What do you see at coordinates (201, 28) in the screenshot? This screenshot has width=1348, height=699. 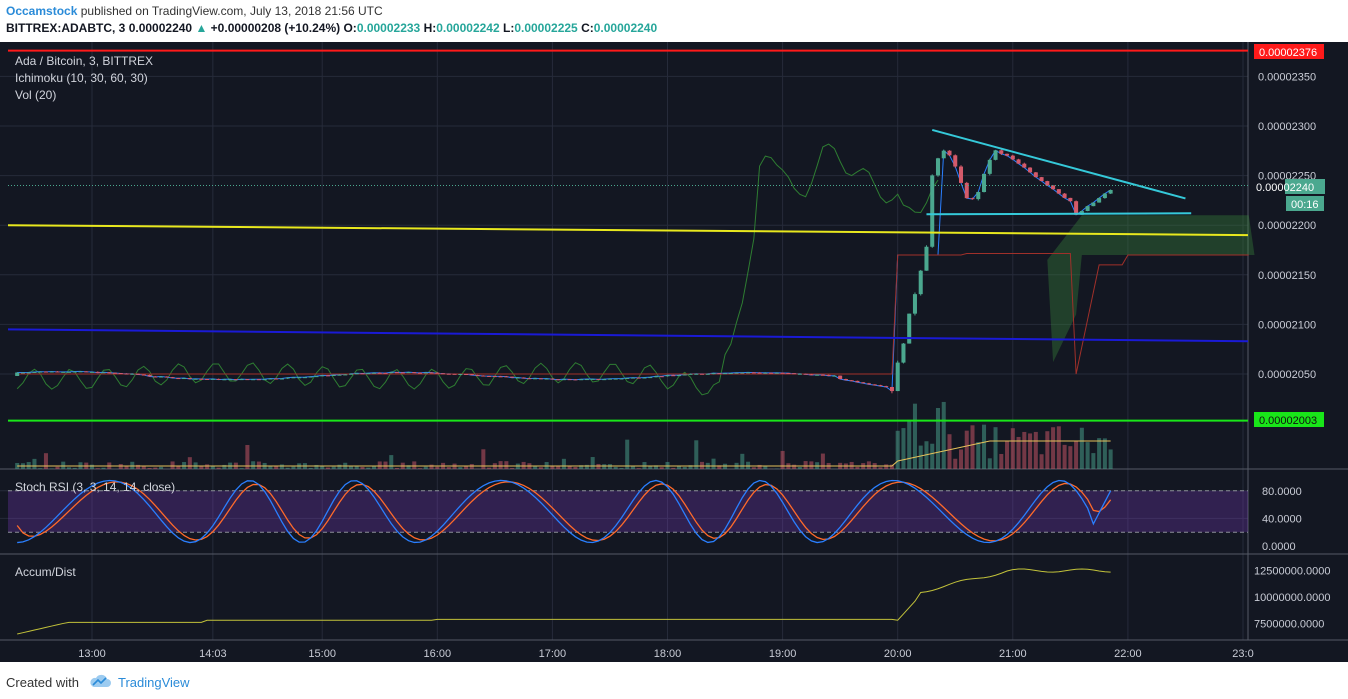 I see `change-arrow-icon: ▲` at bounding box center [201, 28].